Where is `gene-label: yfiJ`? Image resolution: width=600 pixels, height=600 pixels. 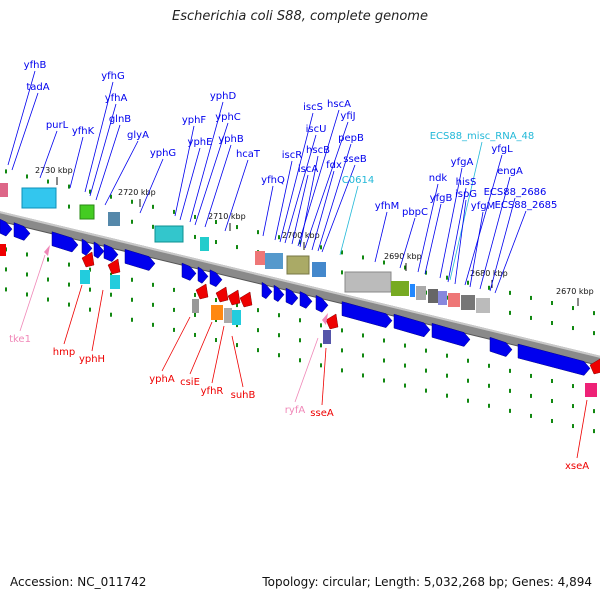 gene-label: yfiJ is located at coordinates (347, 116).